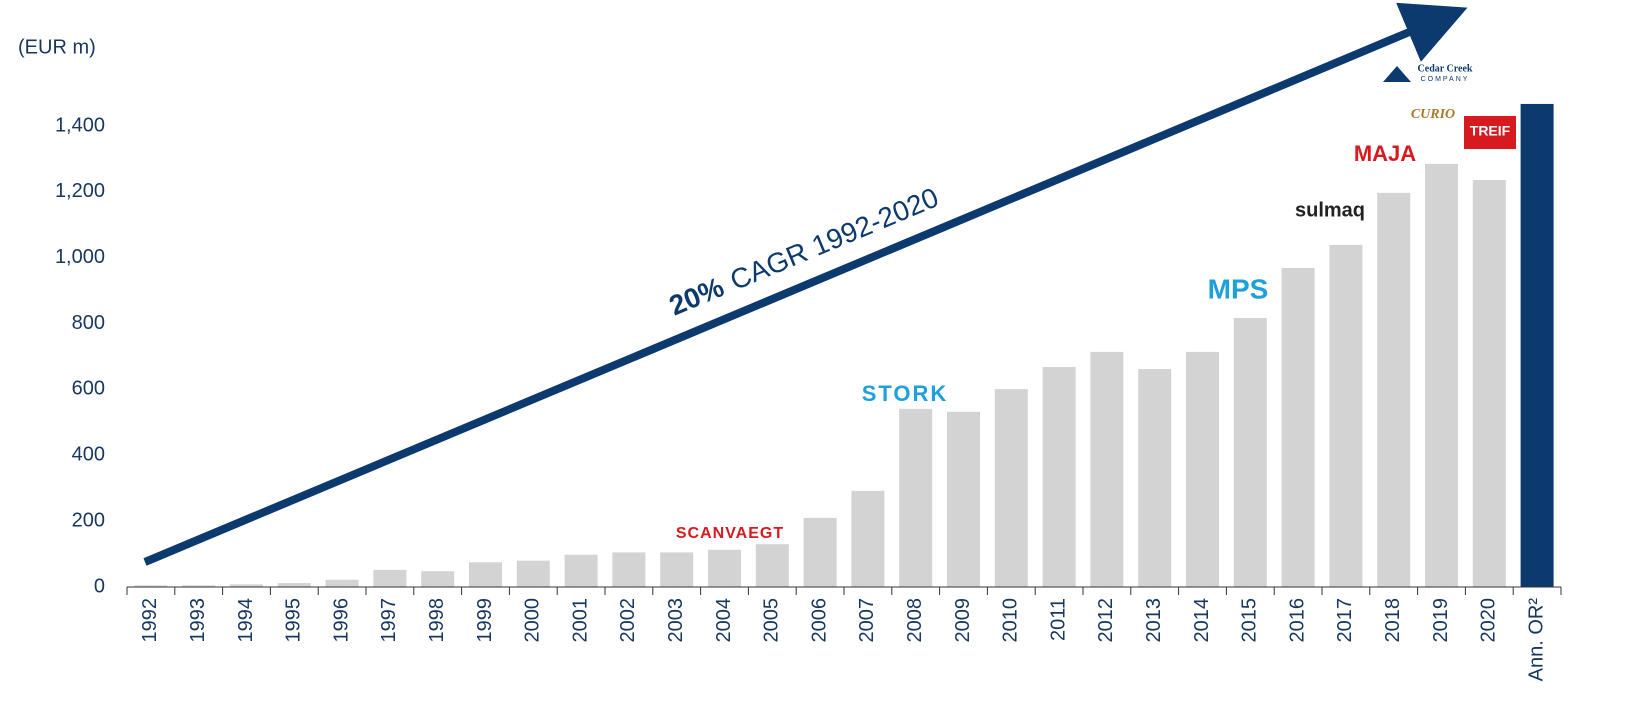 Image resolution: width=1629 pixels, height=714 pixels. I want to click on x-tick-label: 1995, so click(294, 620).